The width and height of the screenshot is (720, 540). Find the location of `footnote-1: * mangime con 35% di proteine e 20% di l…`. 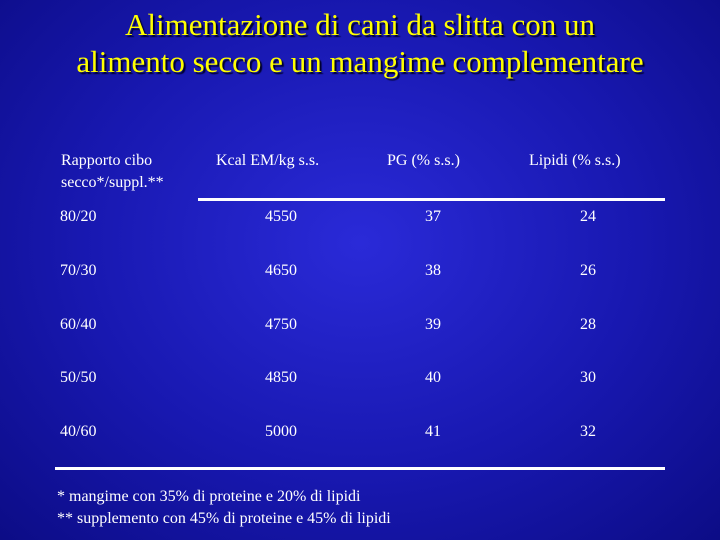

footnote-1: * mangime con 35% di proteine e 20% di l… is located at coordinates (209, 496).